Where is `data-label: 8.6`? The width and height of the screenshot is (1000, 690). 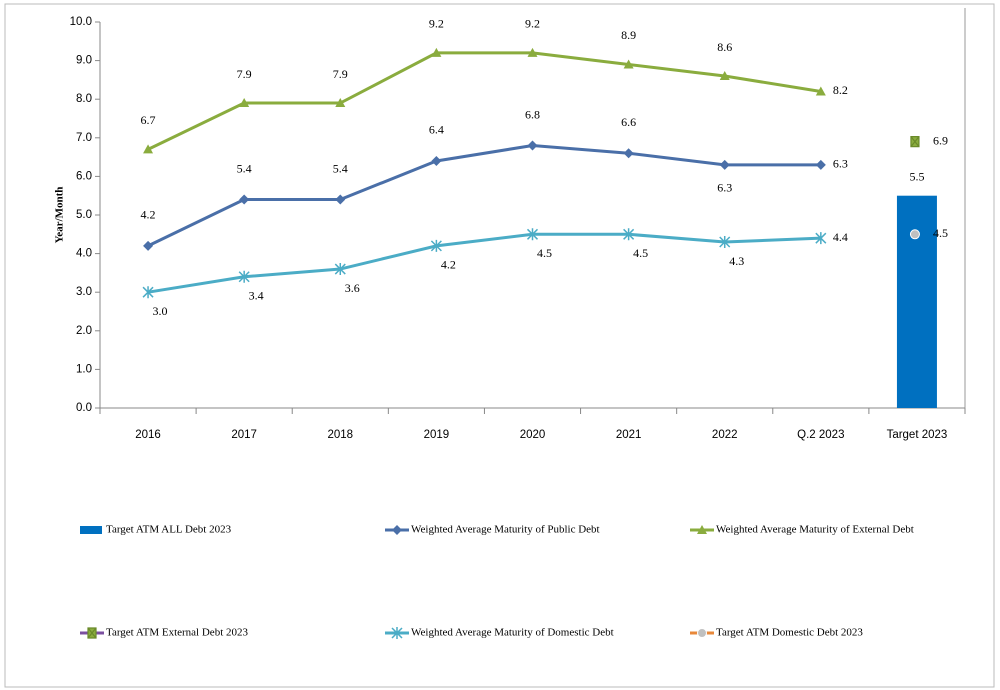
data-label: 8.6 is located at coordinates (724, 47).